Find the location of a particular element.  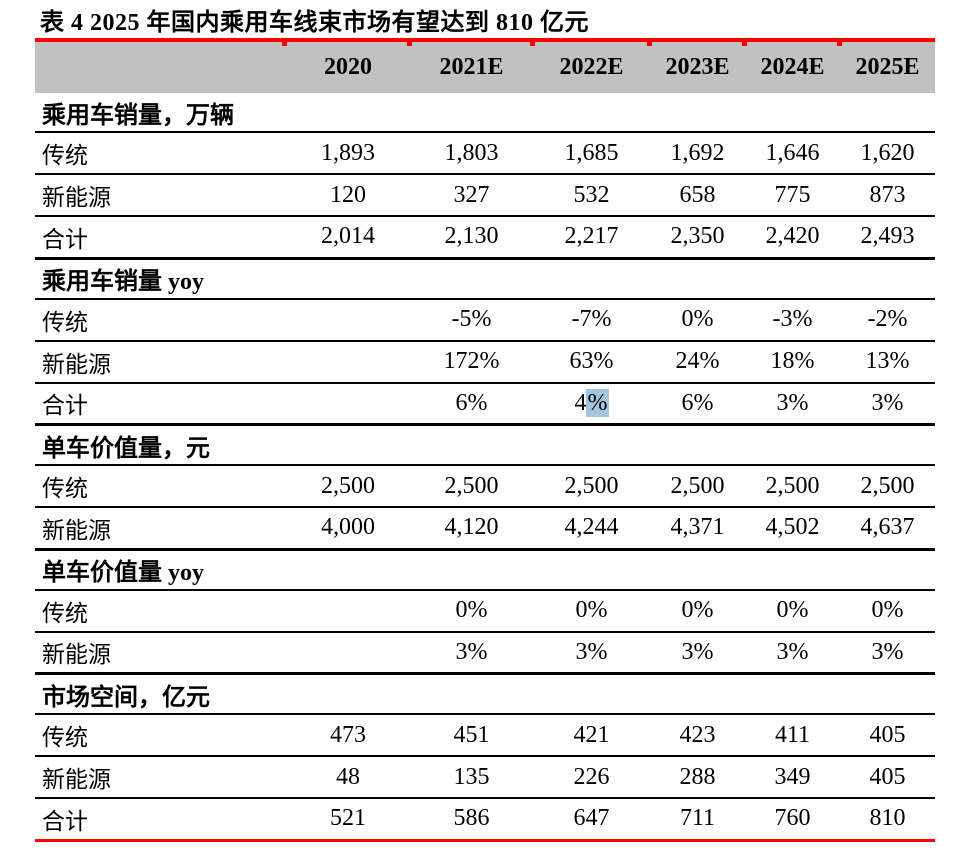

table-header-row: 2020 2021E 2022E 2023E 2024E 2025E is located at coordinates (485, 67).